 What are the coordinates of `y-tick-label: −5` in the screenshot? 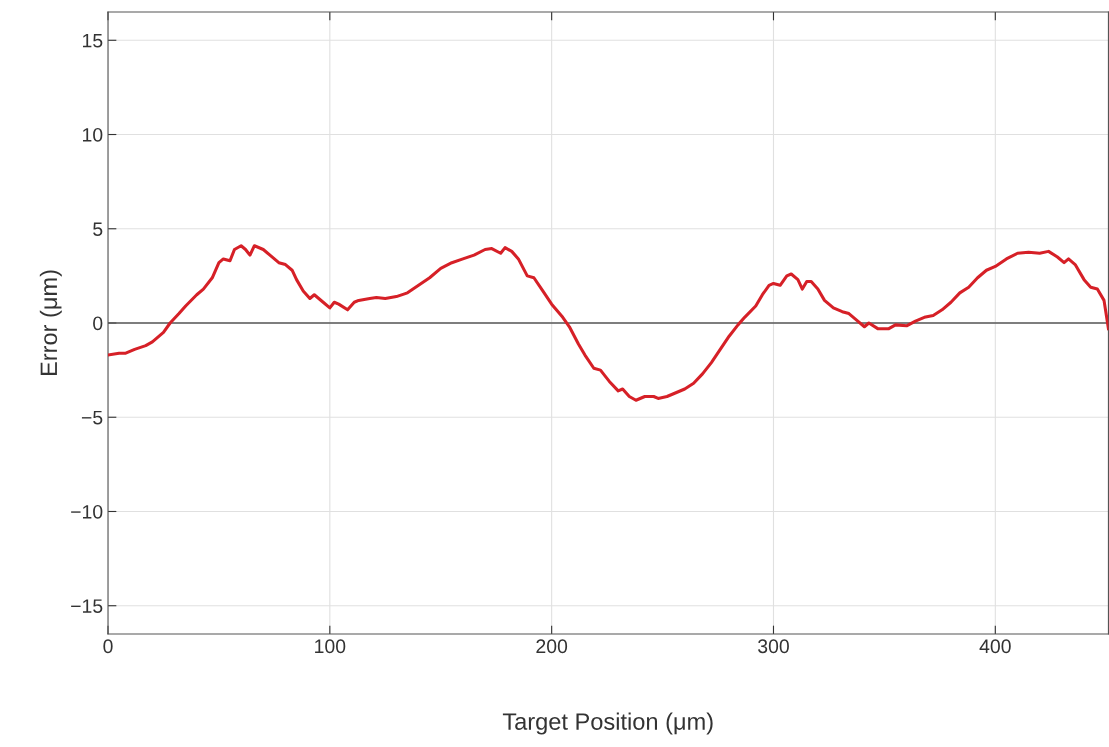 It's located at (92, 417).